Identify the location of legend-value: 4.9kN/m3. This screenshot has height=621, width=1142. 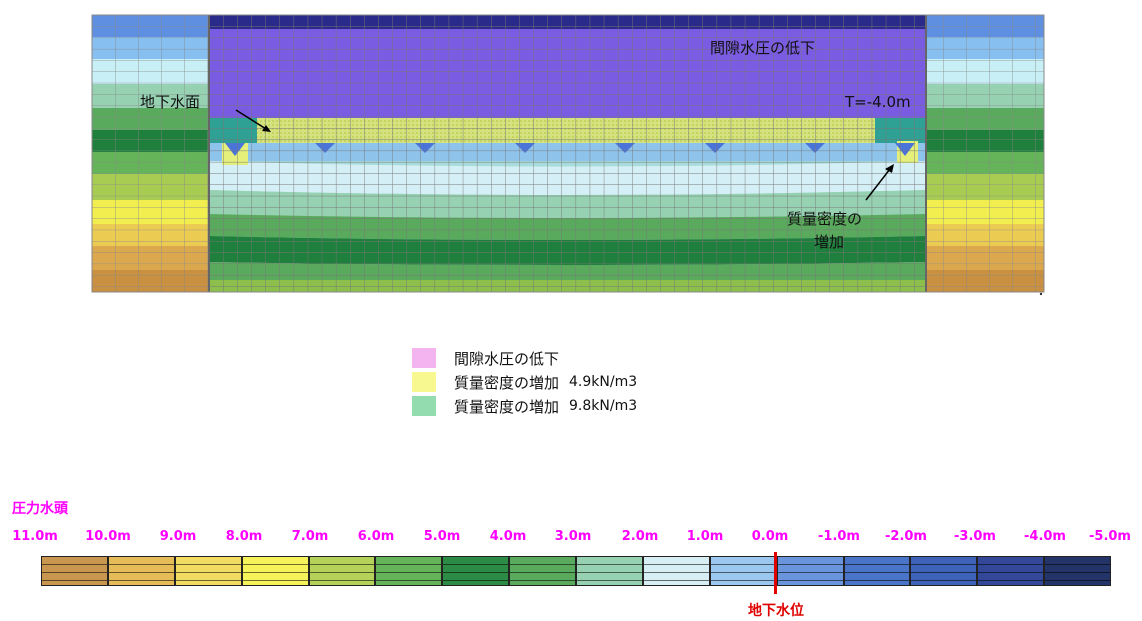
(603, 382).